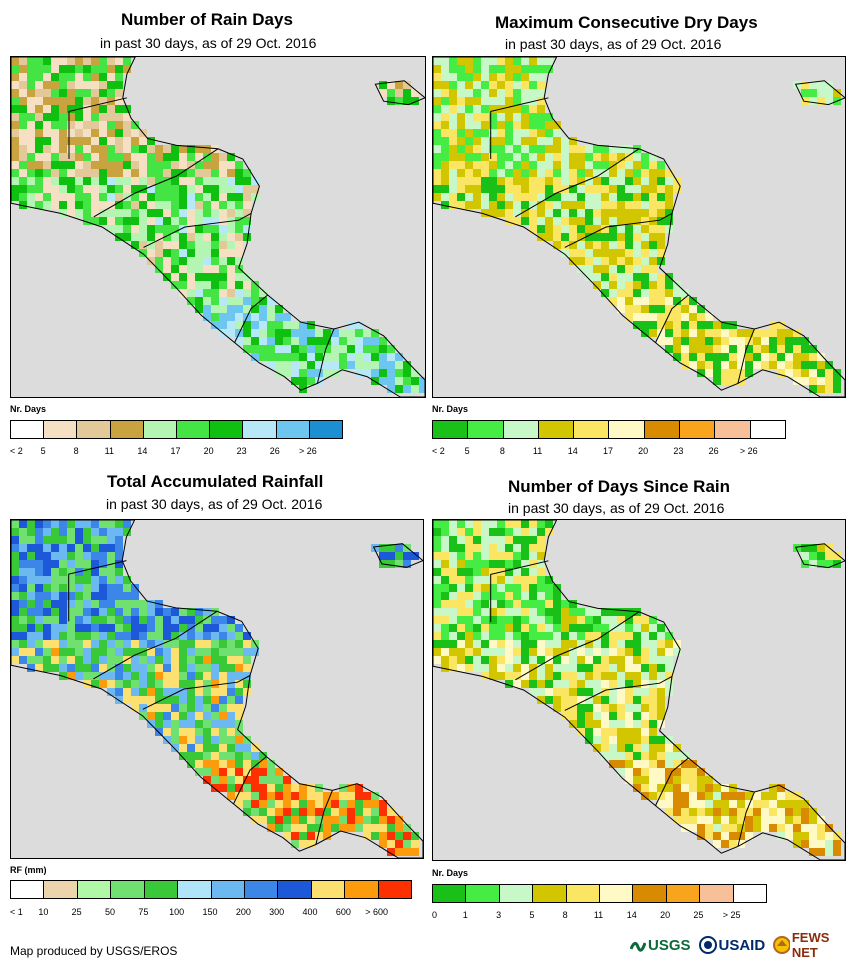 This screenshot has width=854, height=970. Describe the element at coordinates (810, 945) in the screenshot. I see `fewsnet-logo-text: FEWS NET` at that location.